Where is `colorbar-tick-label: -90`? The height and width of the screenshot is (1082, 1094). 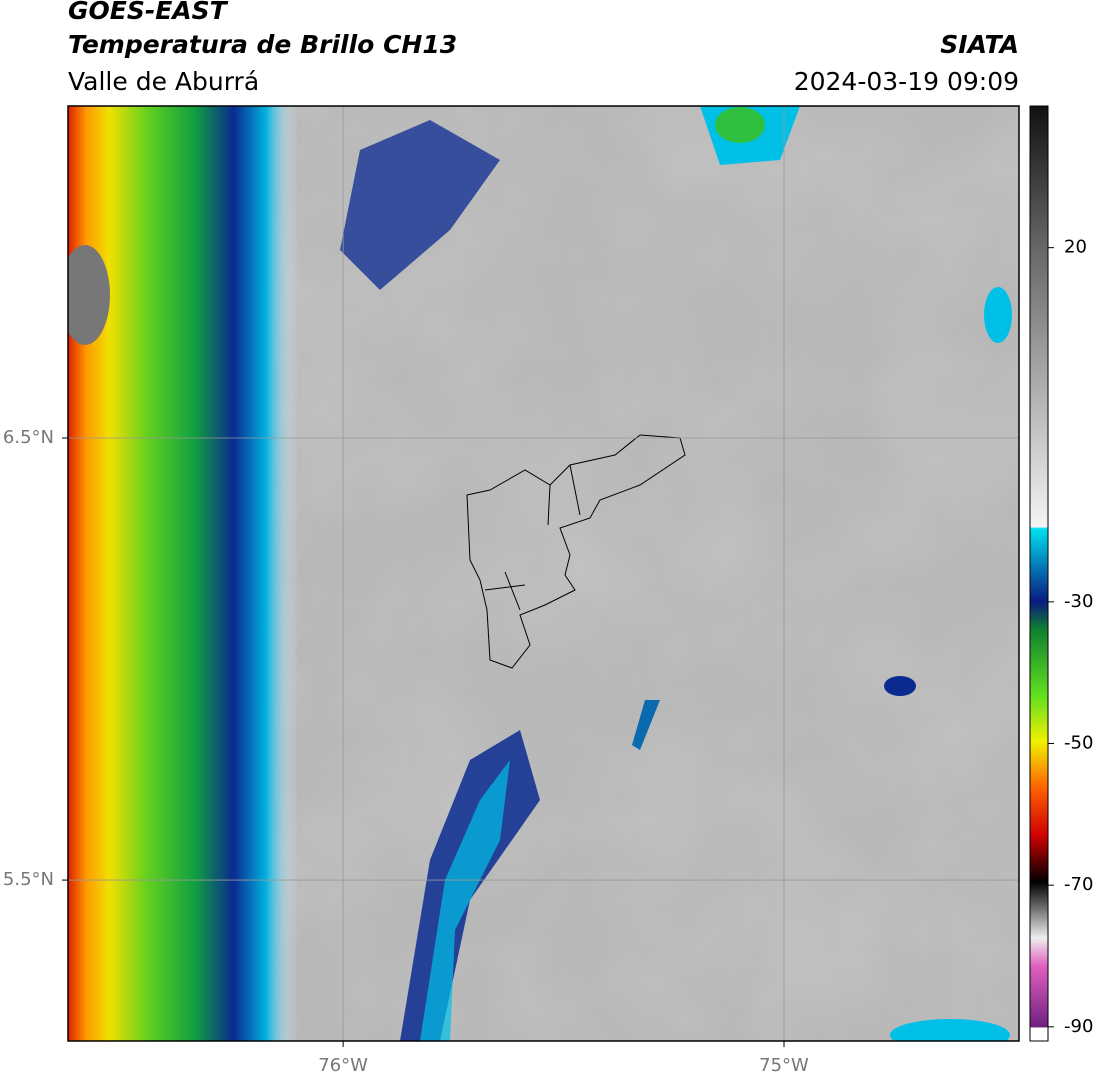
colorbar-tick-label: -90 is located at coordinates (1078, 1026).